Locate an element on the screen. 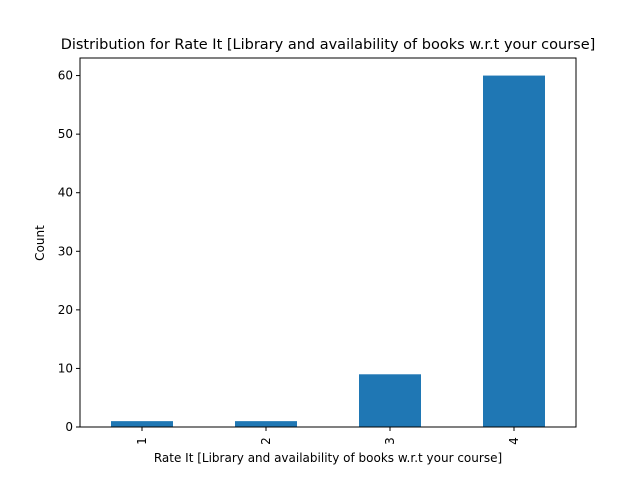 Image resolution: width=640 pixels, height=480 pixels. x-tick-label-1: 1 is located at coordinates (142, 441).